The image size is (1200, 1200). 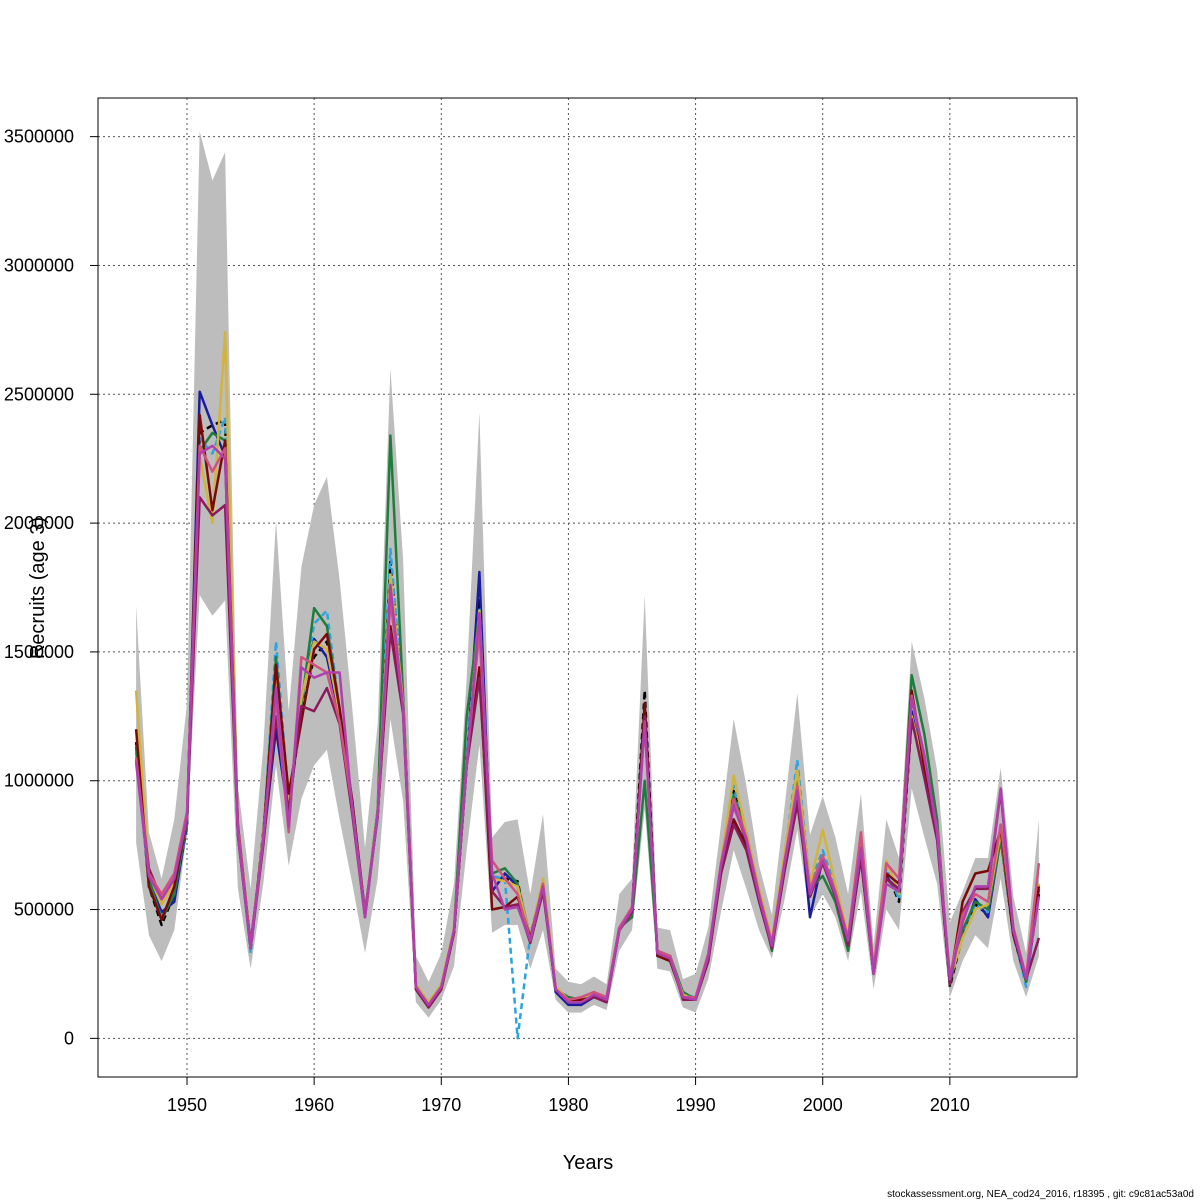 I want to click on x-tick-label: 2010, so click(x=950, y=1105).